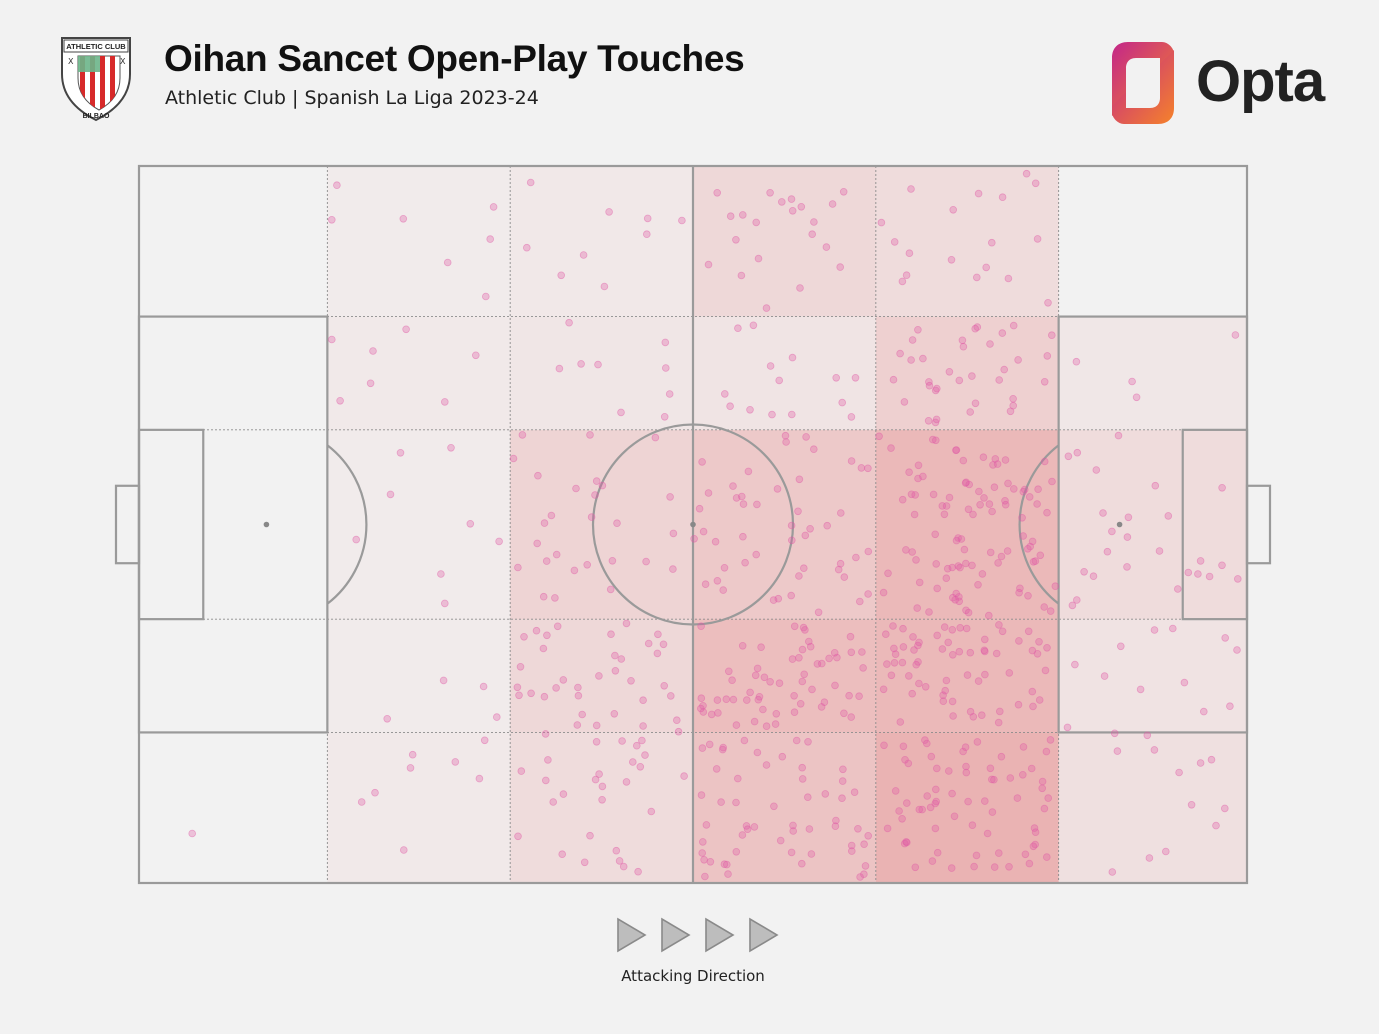  Describe the element at coordinates (96, 116) in the screenshot. I see `crest-bottom-text: BILBAO` at that location.